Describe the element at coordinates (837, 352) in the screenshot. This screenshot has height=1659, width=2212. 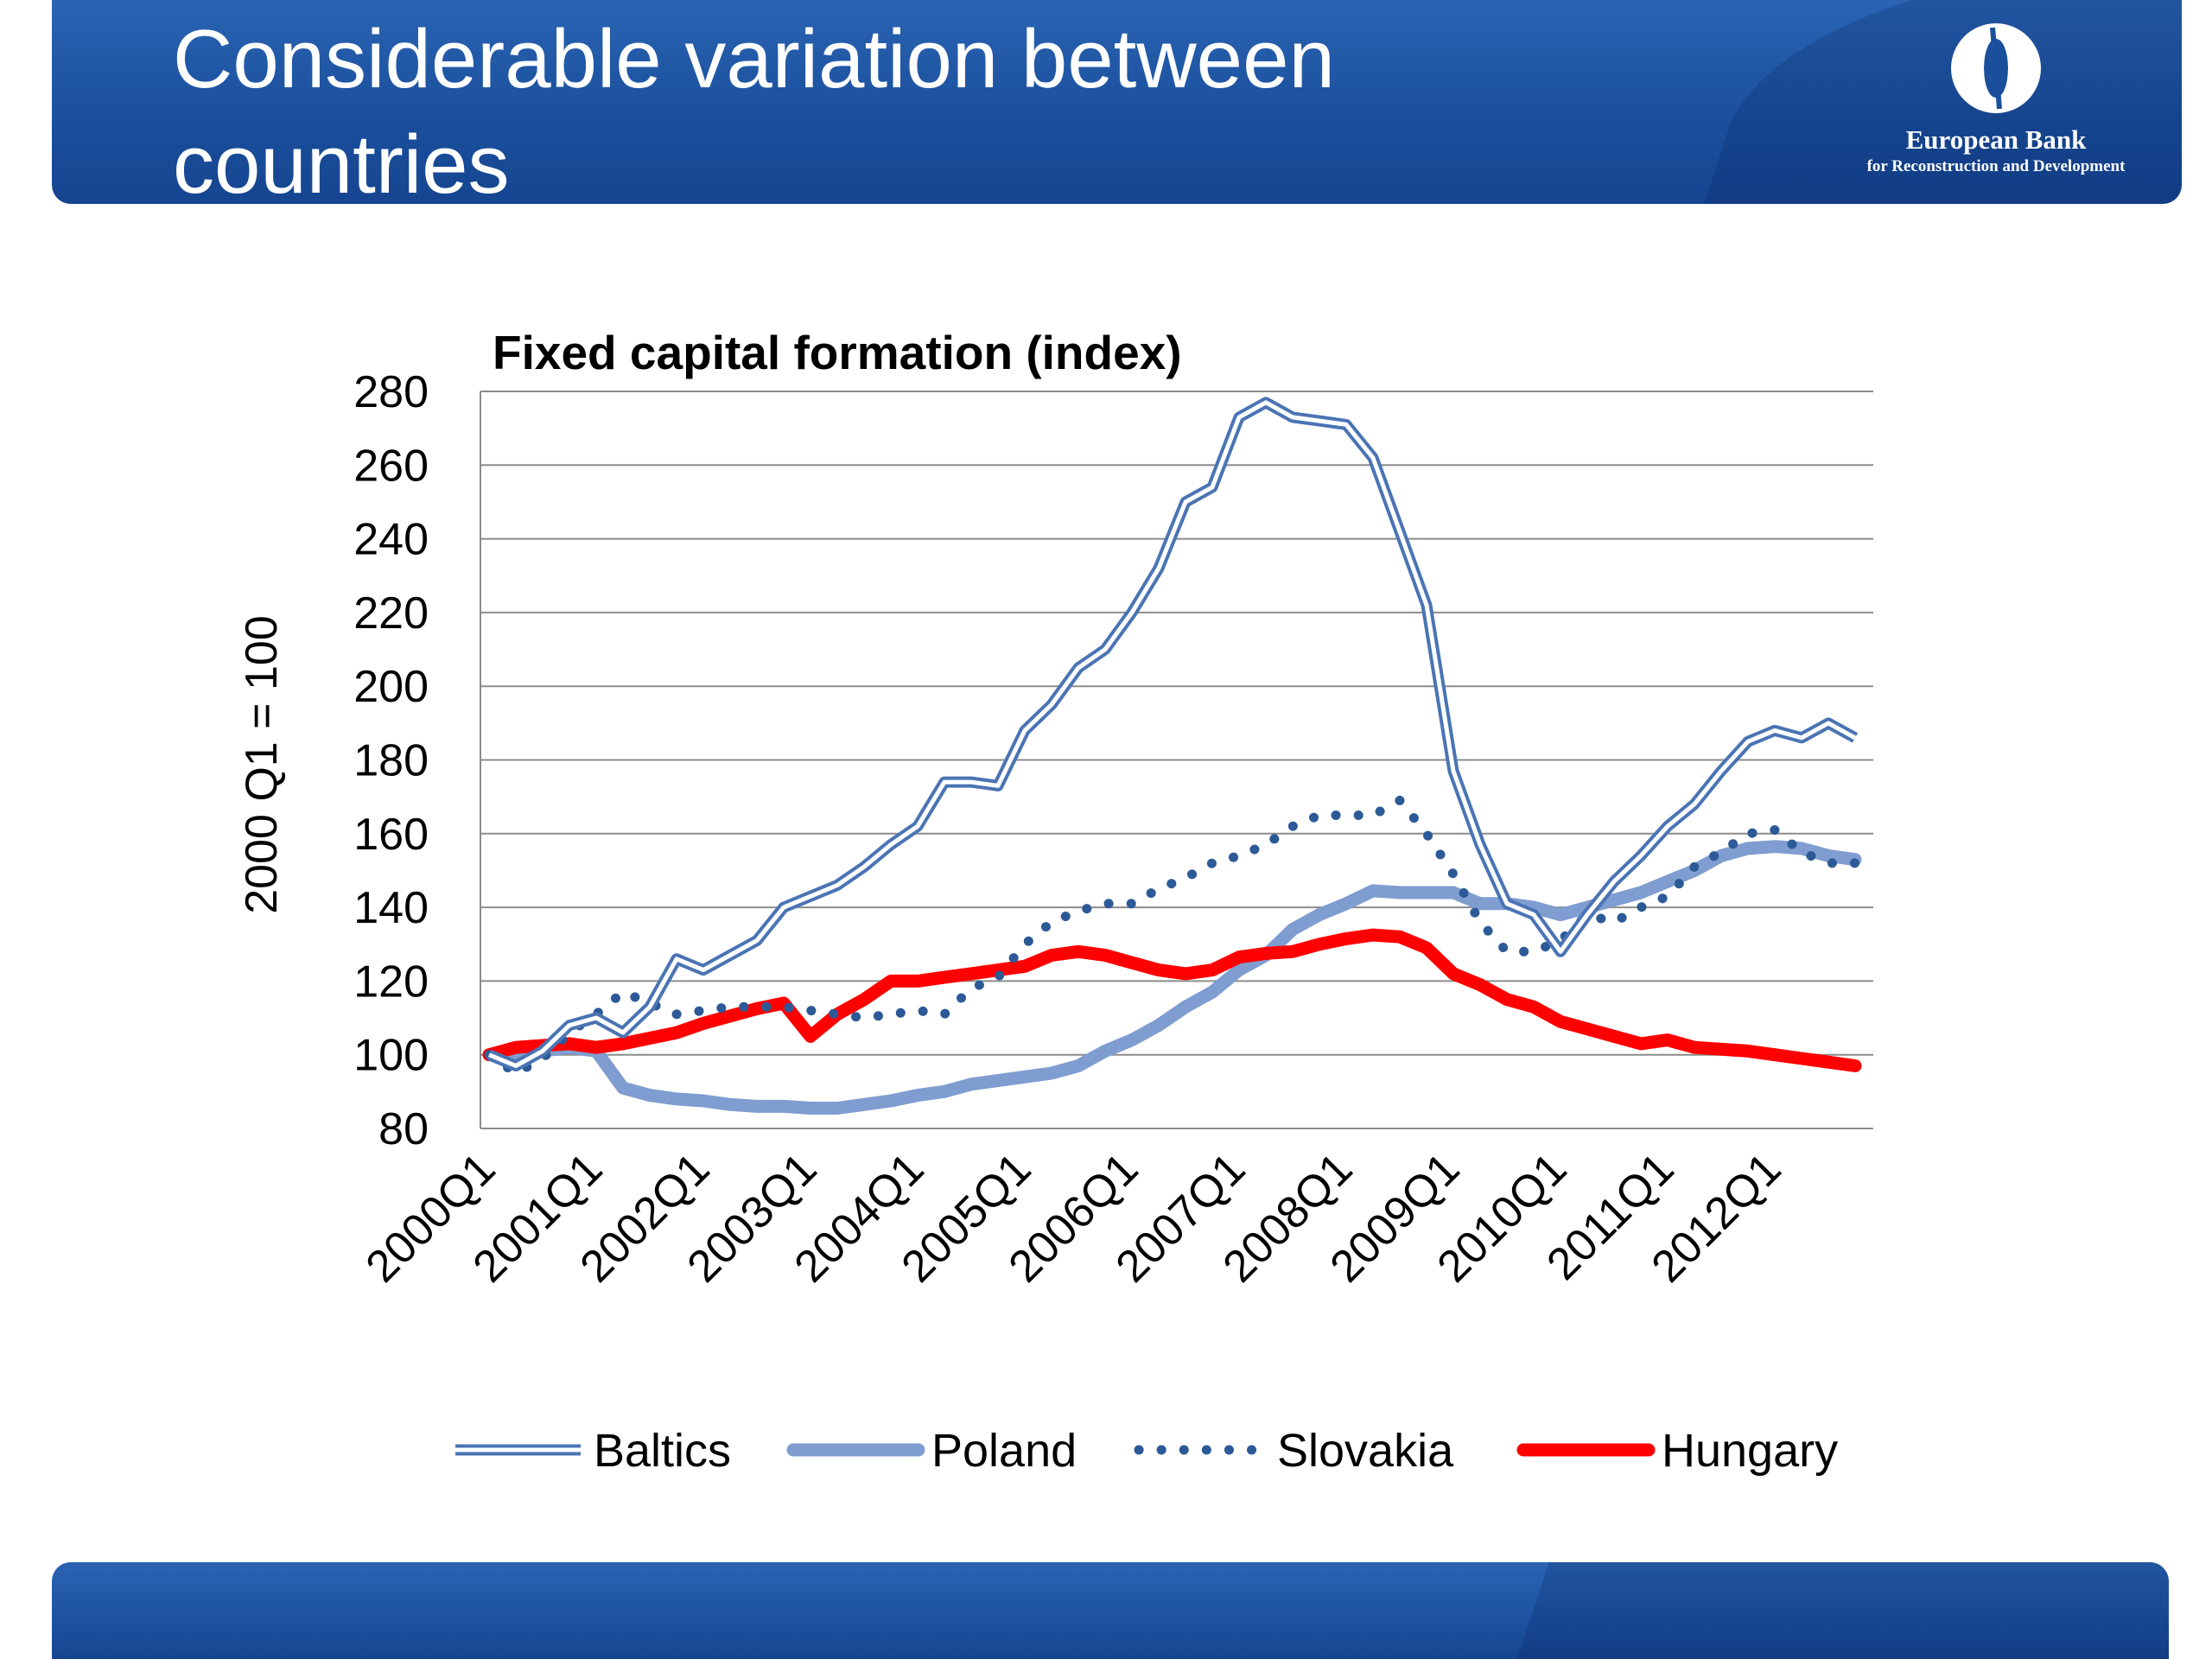
I see `chart-title: Fixed capital formation (index)` at that location.